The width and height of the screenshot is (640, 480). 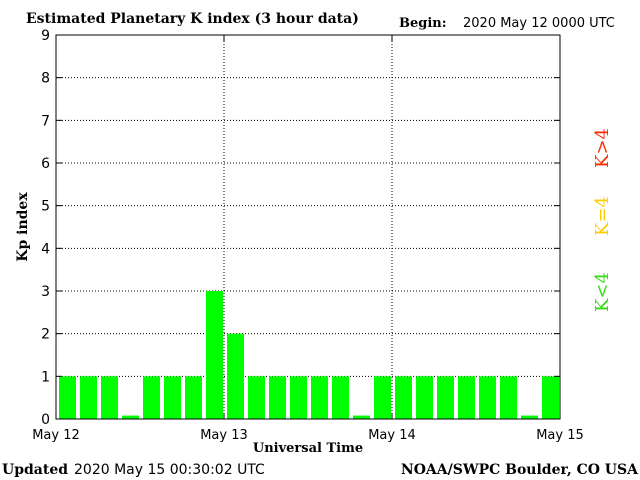 What do you see at coordinates (169, 470) in the screenshot?
I see `updated-value: 2020 May 15 00:30:02 UTC` at bounding box center [169, 470].